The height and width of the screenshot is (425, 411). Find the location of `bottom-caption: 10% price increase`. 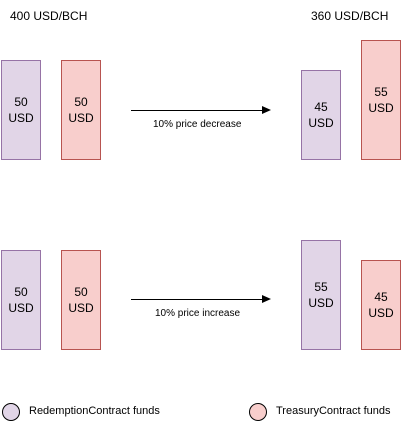

bottom-caption: 10% price increase is located at coordinates (198, 313).